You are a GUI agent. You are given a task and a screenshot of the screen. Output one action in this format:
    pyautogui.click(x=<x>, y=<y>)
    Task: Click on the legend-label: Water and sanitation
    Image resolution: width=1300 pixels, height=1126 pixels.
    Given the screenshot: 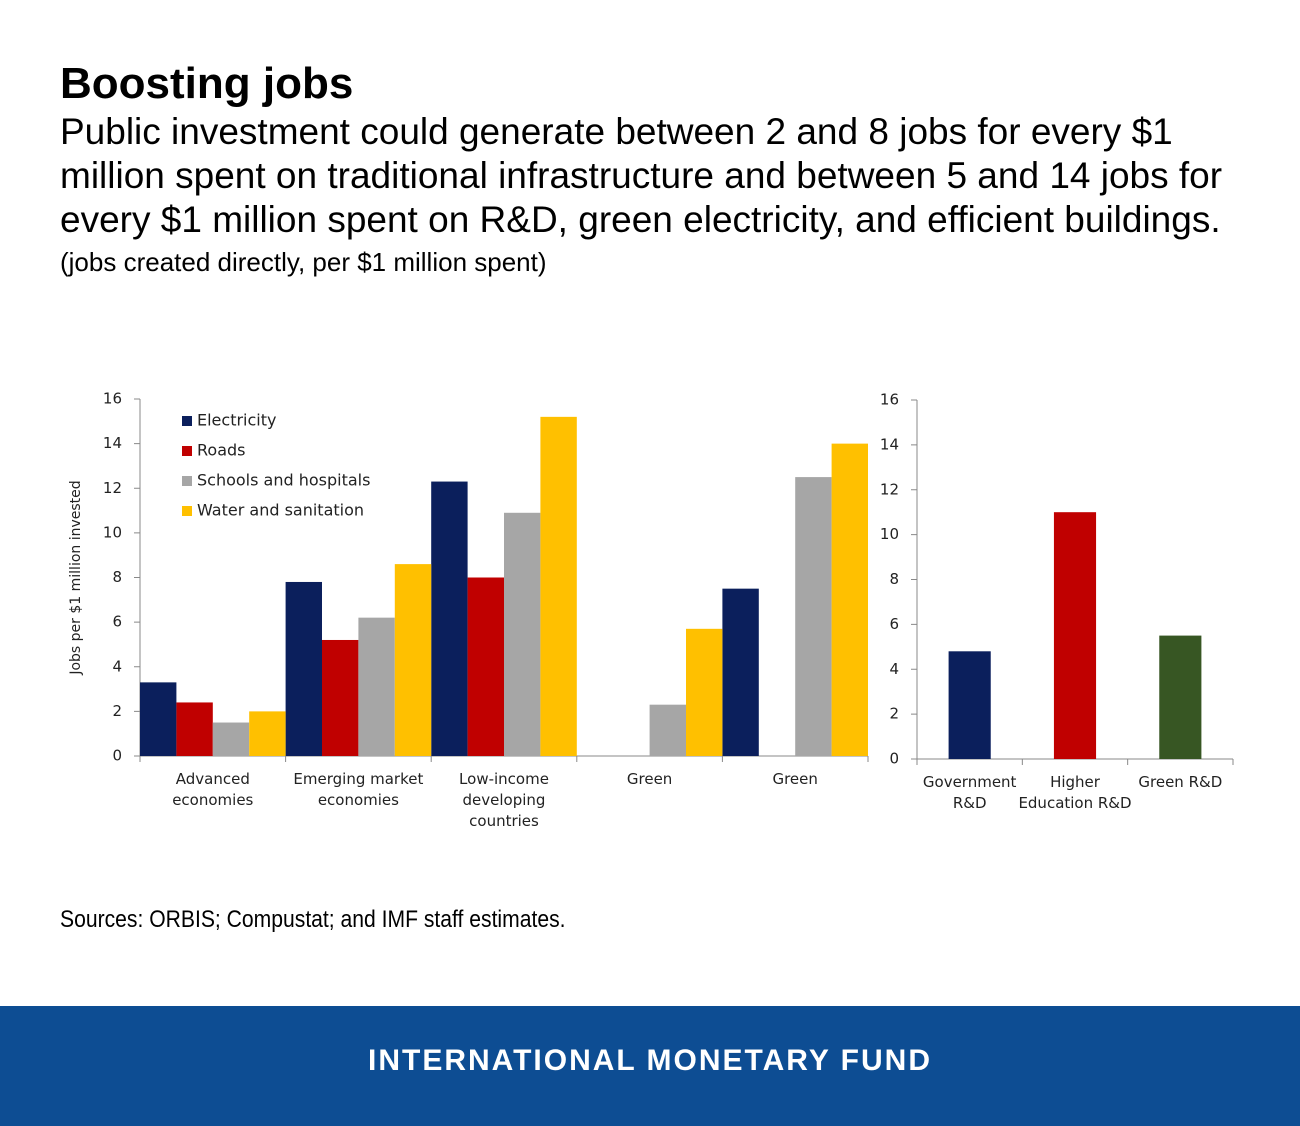 What is the action you would take?
    pyautogui.click(x=280, y=510)
    